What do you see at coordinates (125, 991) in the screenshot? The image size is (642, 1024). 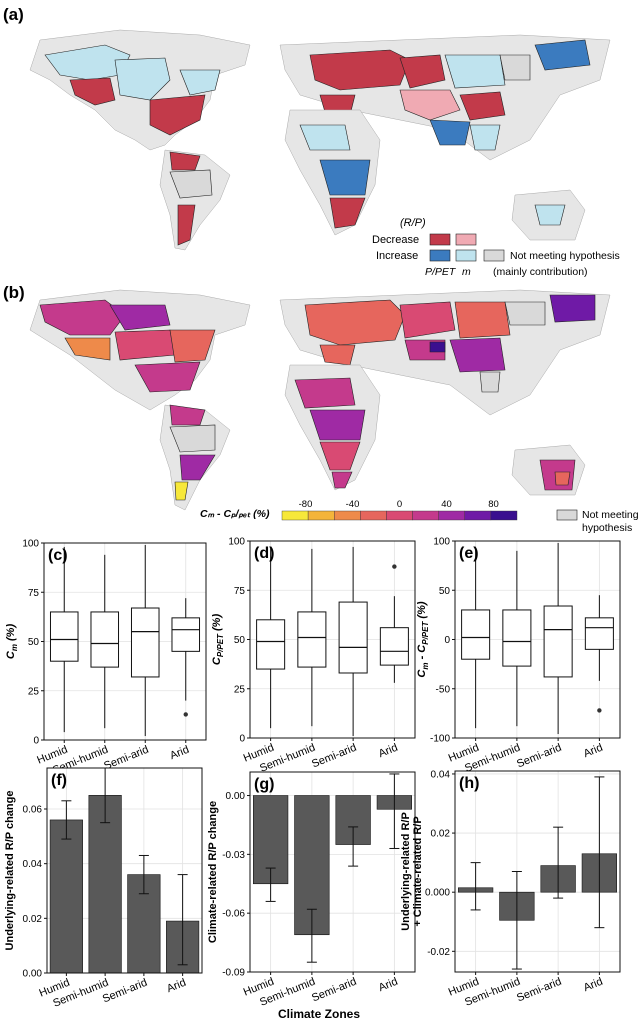 I see `x-tick-label: Semi-arid` at bounding box center [125, 991].